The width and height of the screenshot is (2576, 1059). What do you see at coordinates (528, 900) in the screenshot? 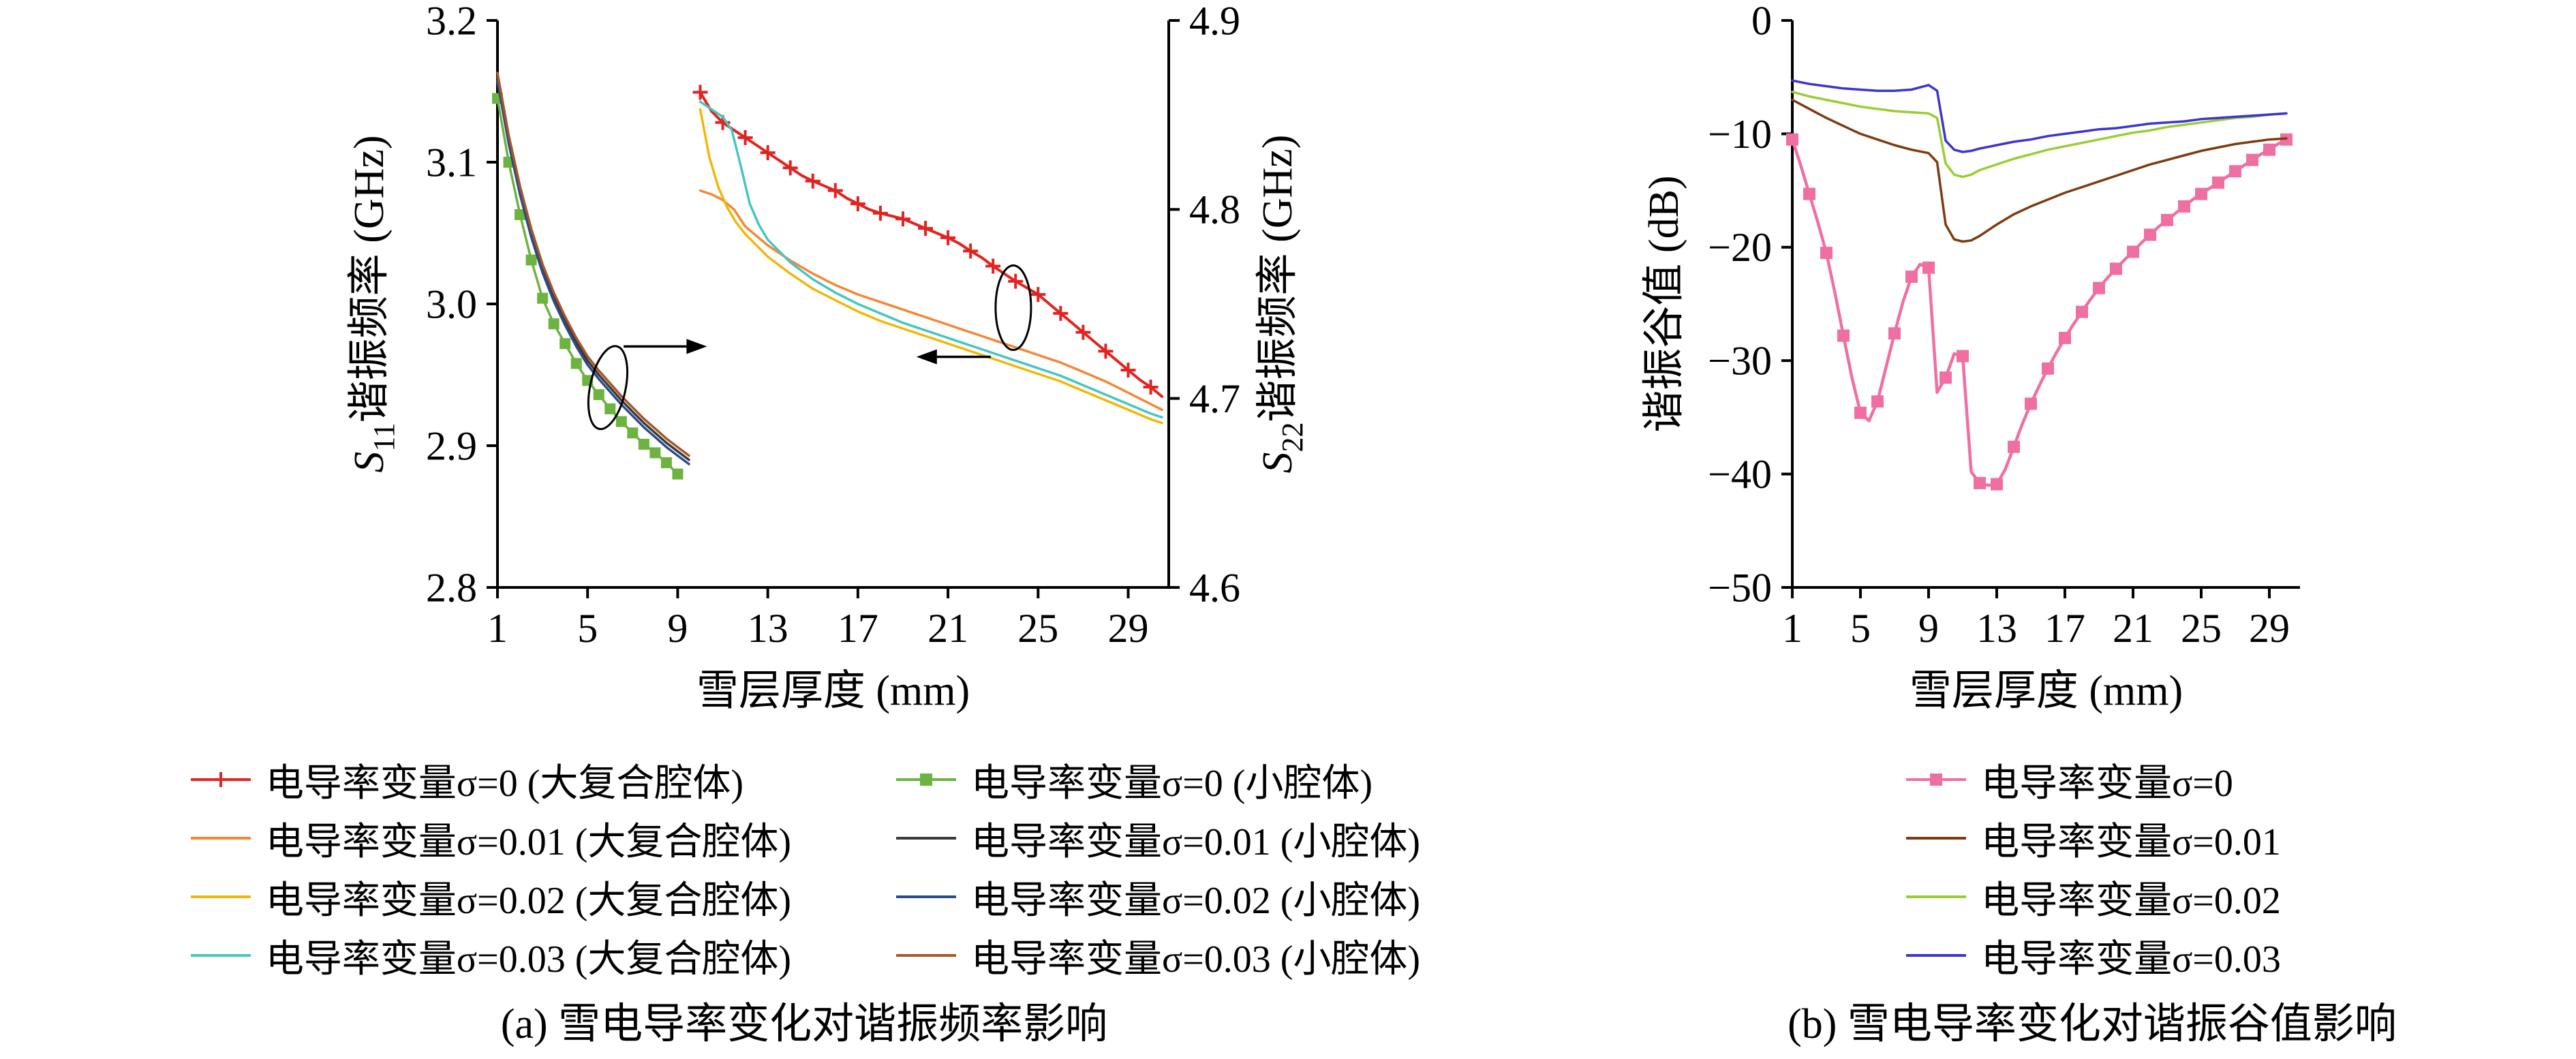
I see `legend-label: 电导率变量σ=0.02 (大复合腔体)` at bounding box center [528, 900].